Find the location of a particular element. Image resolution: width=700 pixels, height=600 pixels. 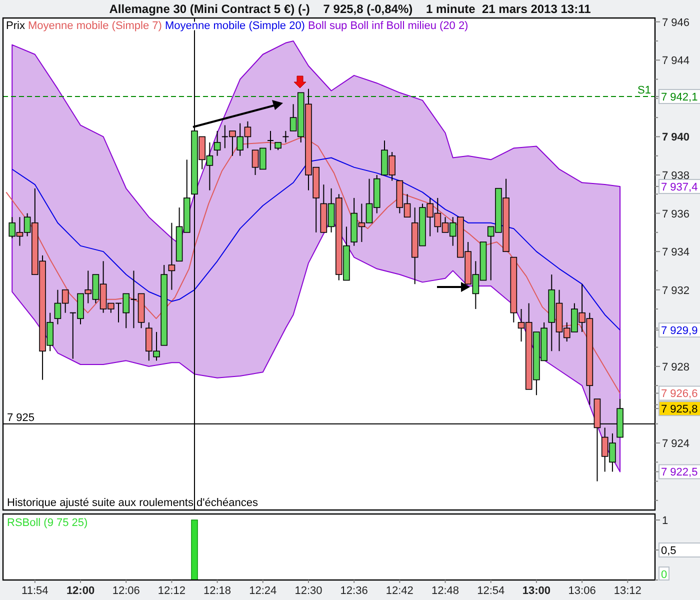

x-tick-label: 11:54 is located at coordinates (35, 591).